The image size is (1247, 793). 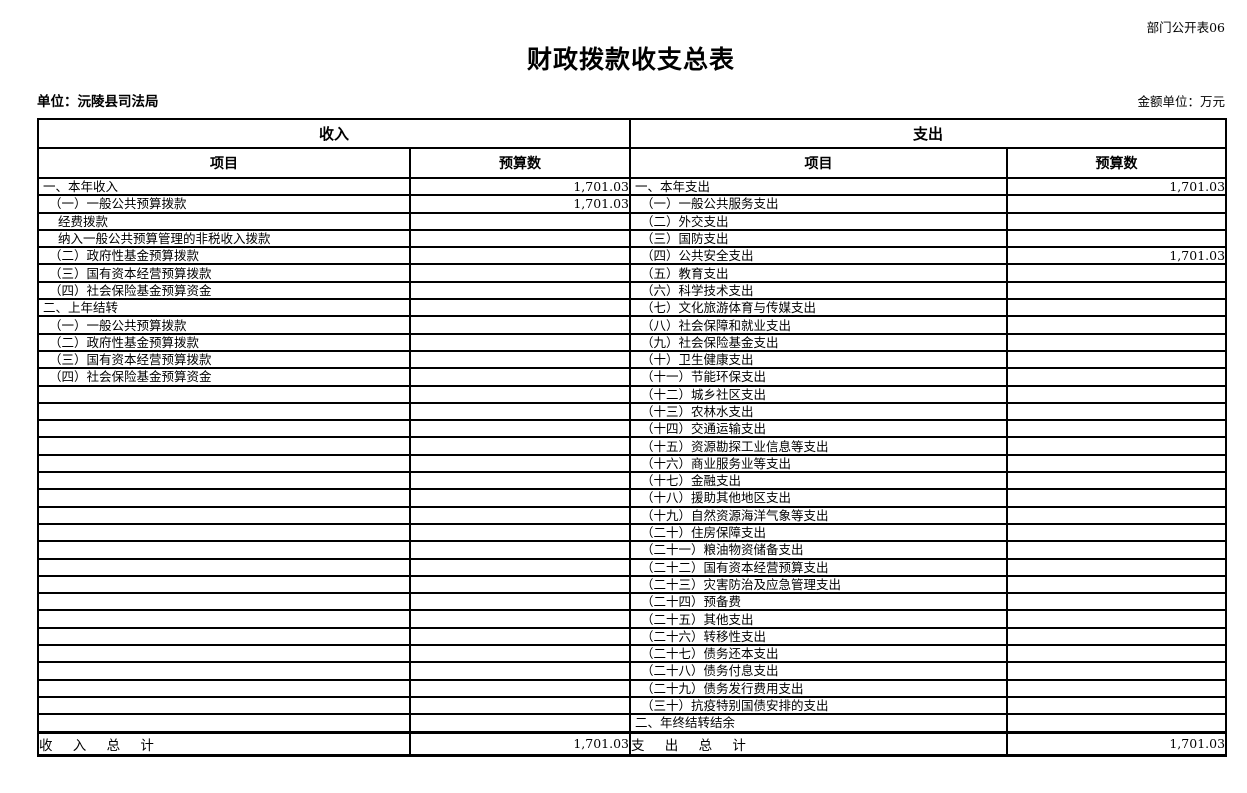 I want to click on amount-unit-label: 金额单位：万元, so click(x=1181, y=101).